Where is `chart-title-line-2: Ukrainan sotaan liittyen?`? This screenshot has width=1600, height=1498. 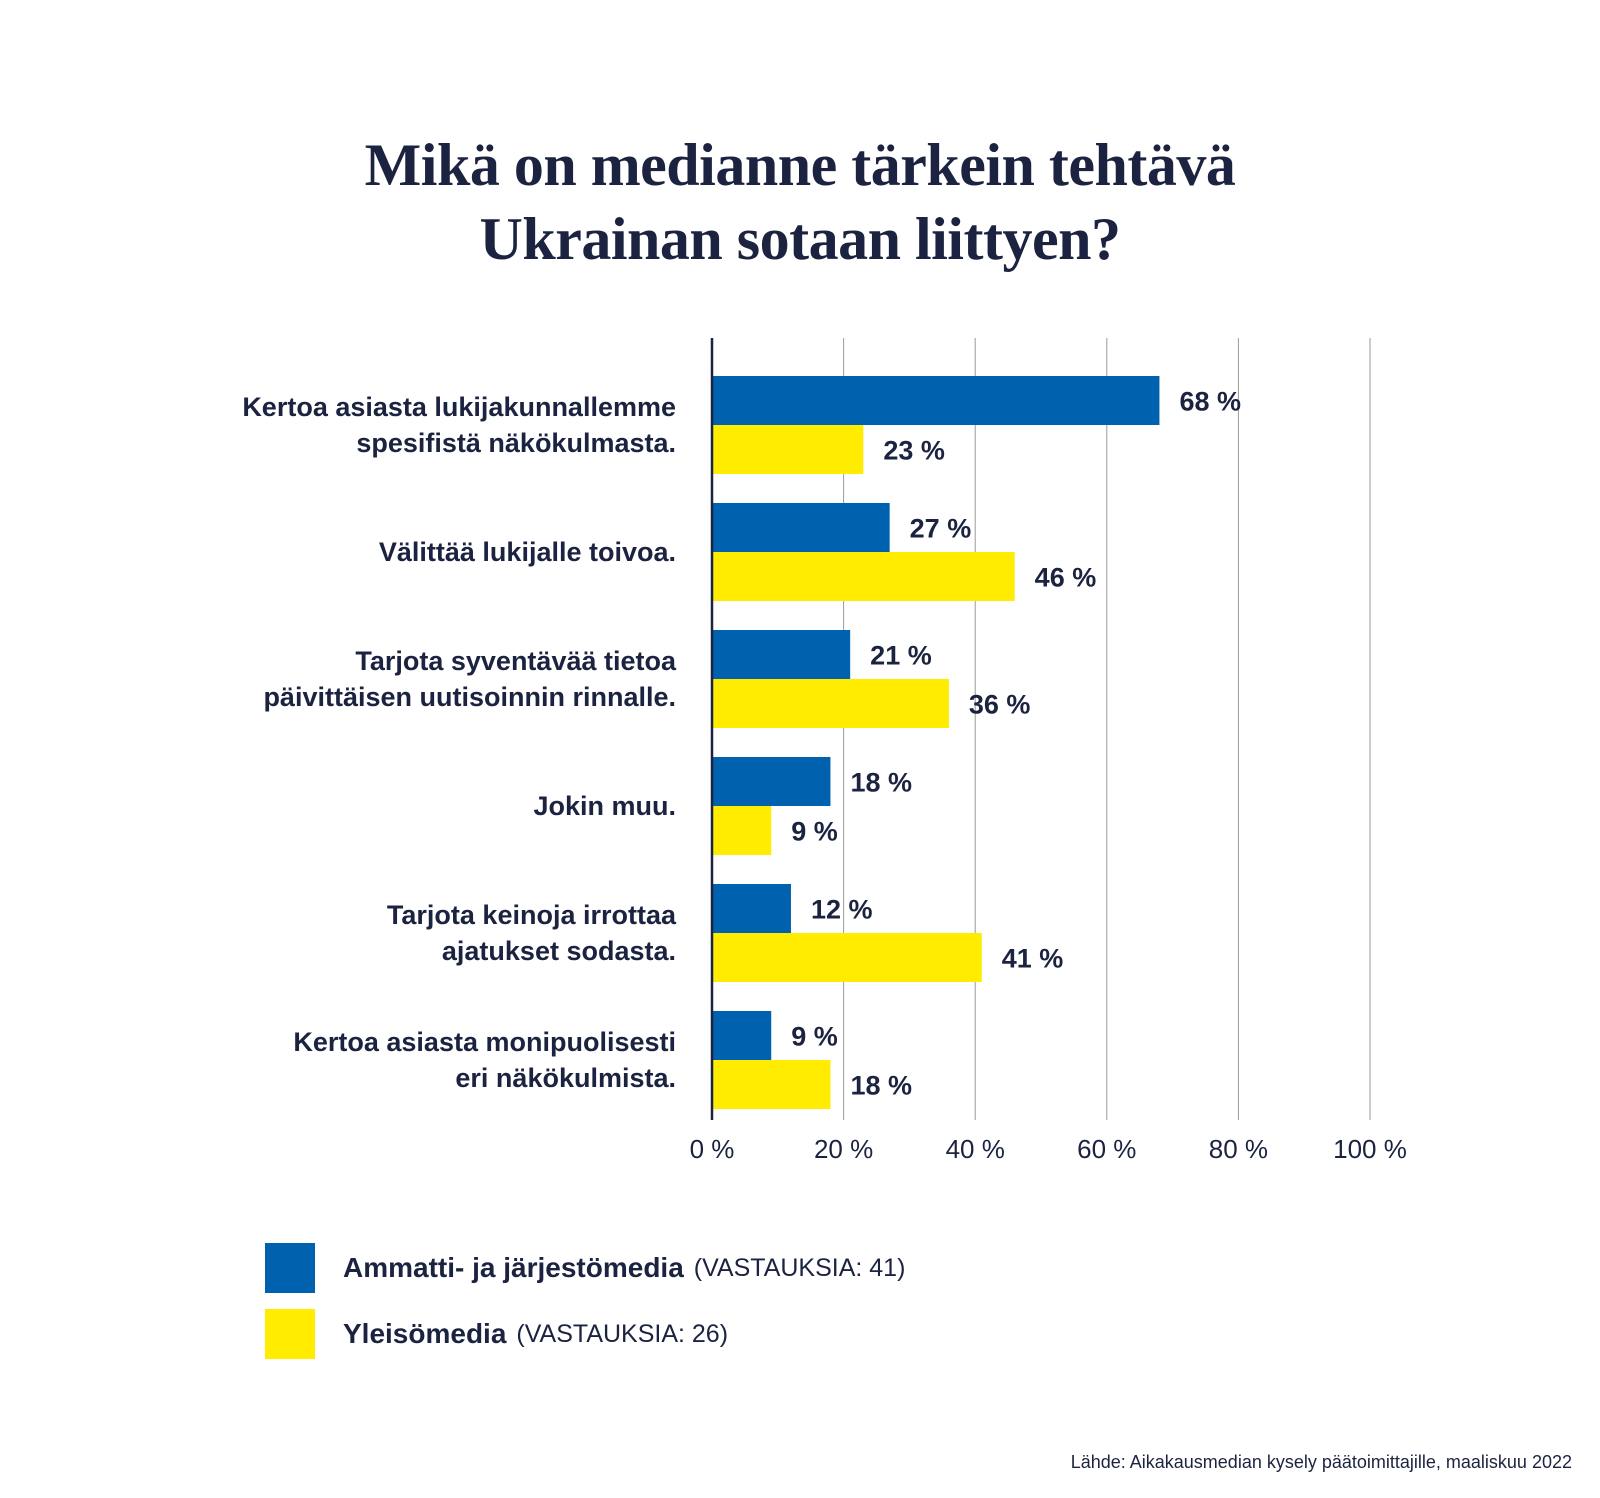 chart-title-line-2: Ukrainan sotaan liittyen? is located at coordinates (800, 239).